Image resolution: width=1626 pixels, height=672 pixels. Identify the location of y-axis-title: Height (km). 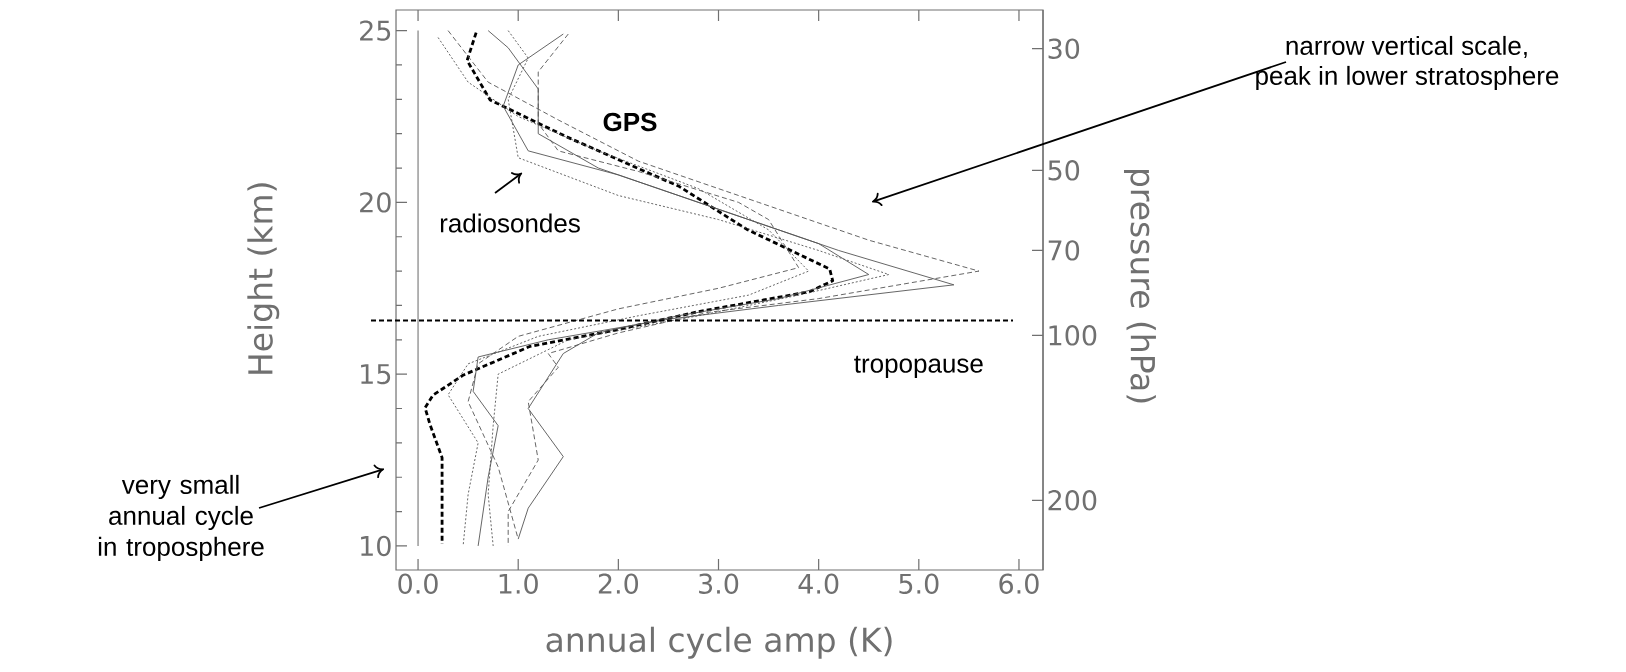
(263, 278).